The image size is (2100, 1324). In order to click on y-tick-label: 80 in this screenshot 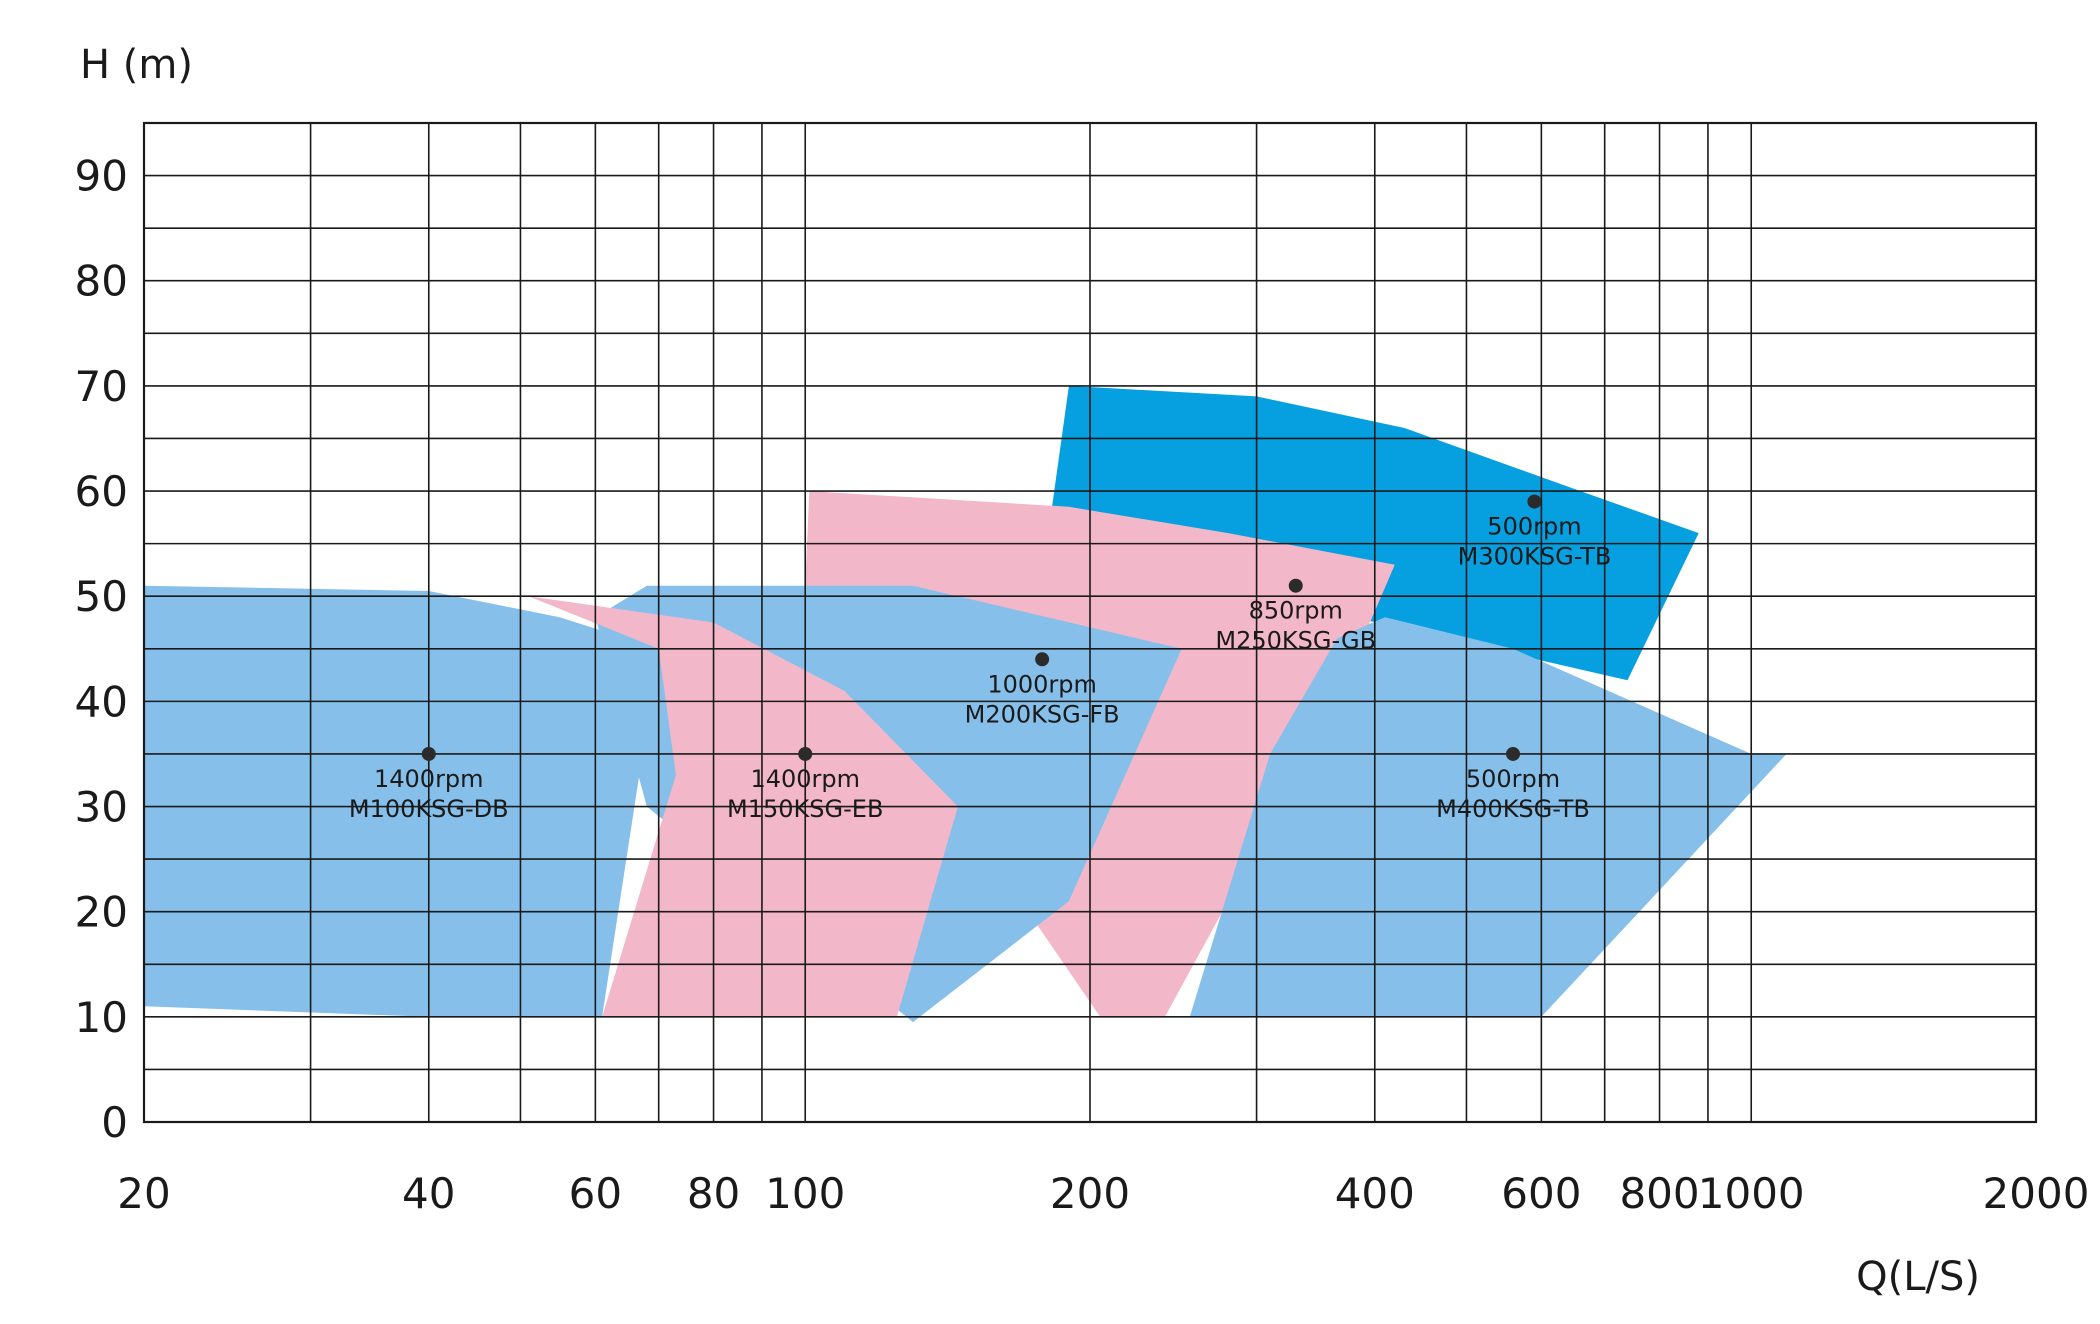, I will do `click(101, 281)`.